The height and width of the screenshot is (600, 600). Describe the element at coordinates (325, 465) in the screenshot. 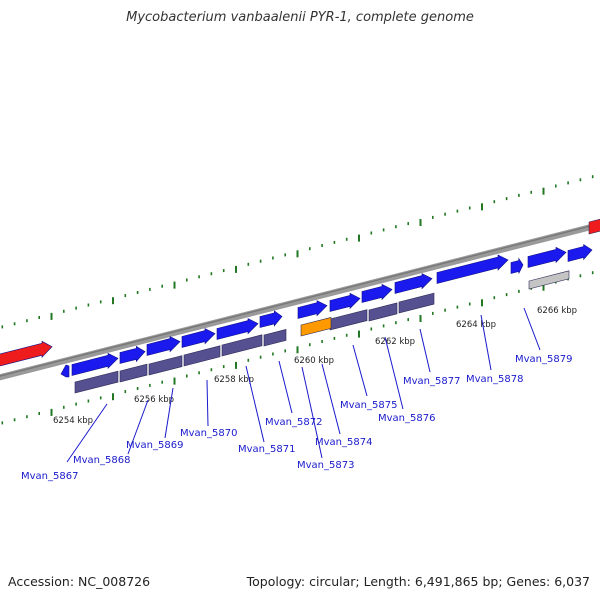

I see `gene-label: Mvan_5873` at that location.